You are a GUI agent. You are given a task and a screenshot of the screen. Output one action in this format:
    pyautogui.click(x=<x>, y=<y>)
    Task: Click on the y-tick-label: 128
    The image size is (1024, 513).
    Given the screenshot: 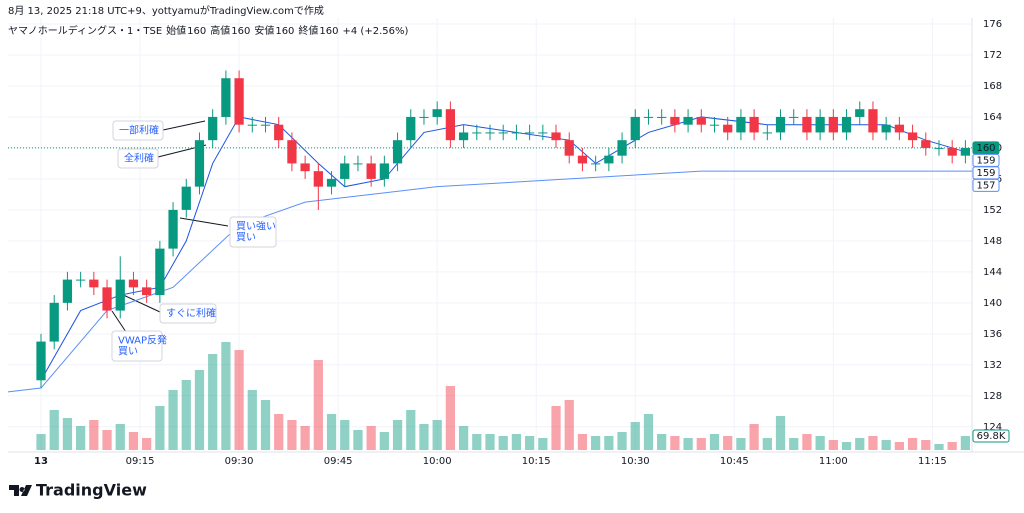 What is the action you would take?
    pyautogui.click(x=992, y=396)
    